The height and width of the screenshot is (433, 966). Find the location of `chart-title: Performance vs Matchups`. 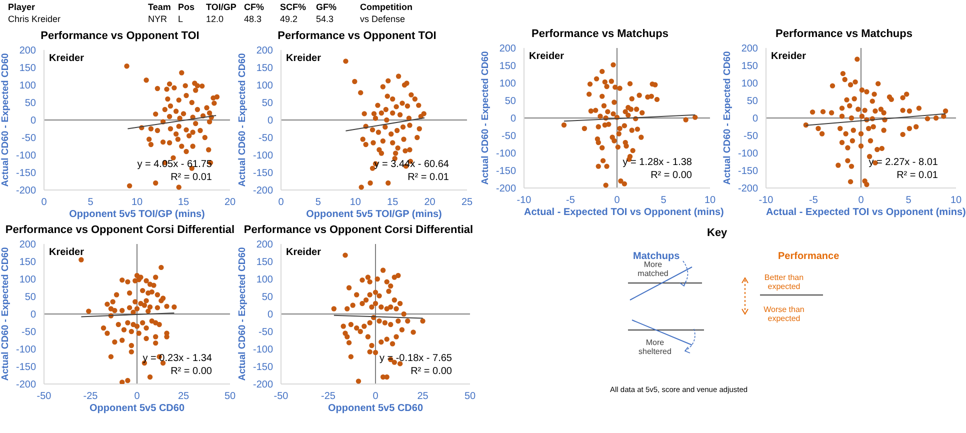

chart-title: Performance vs Matchups is located at coordinates (600, 35).